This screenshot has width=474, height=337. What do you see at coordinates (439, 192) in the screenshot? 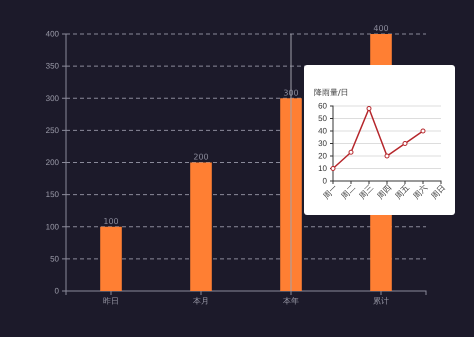
I see `x-tick-label: 周日` at bounding box center [439, 192].